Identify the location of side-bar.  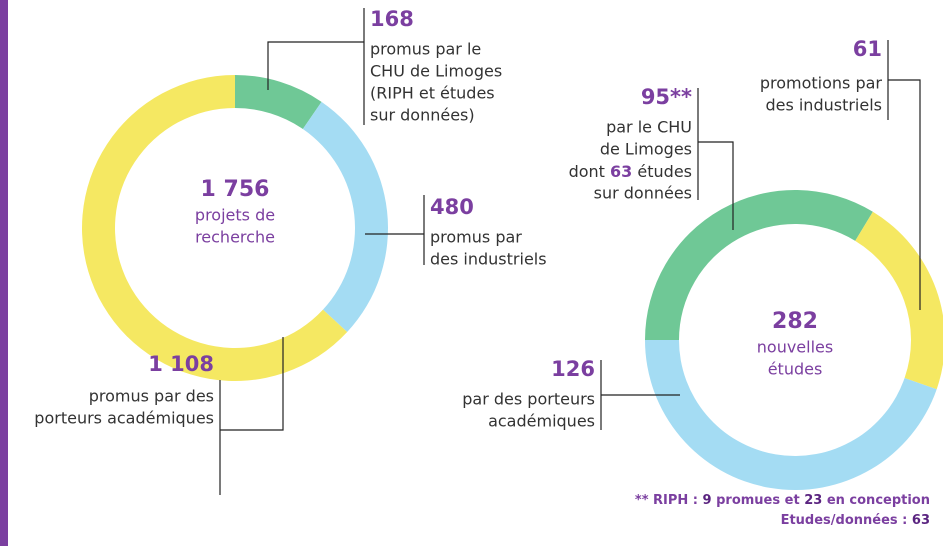
(4, 273).